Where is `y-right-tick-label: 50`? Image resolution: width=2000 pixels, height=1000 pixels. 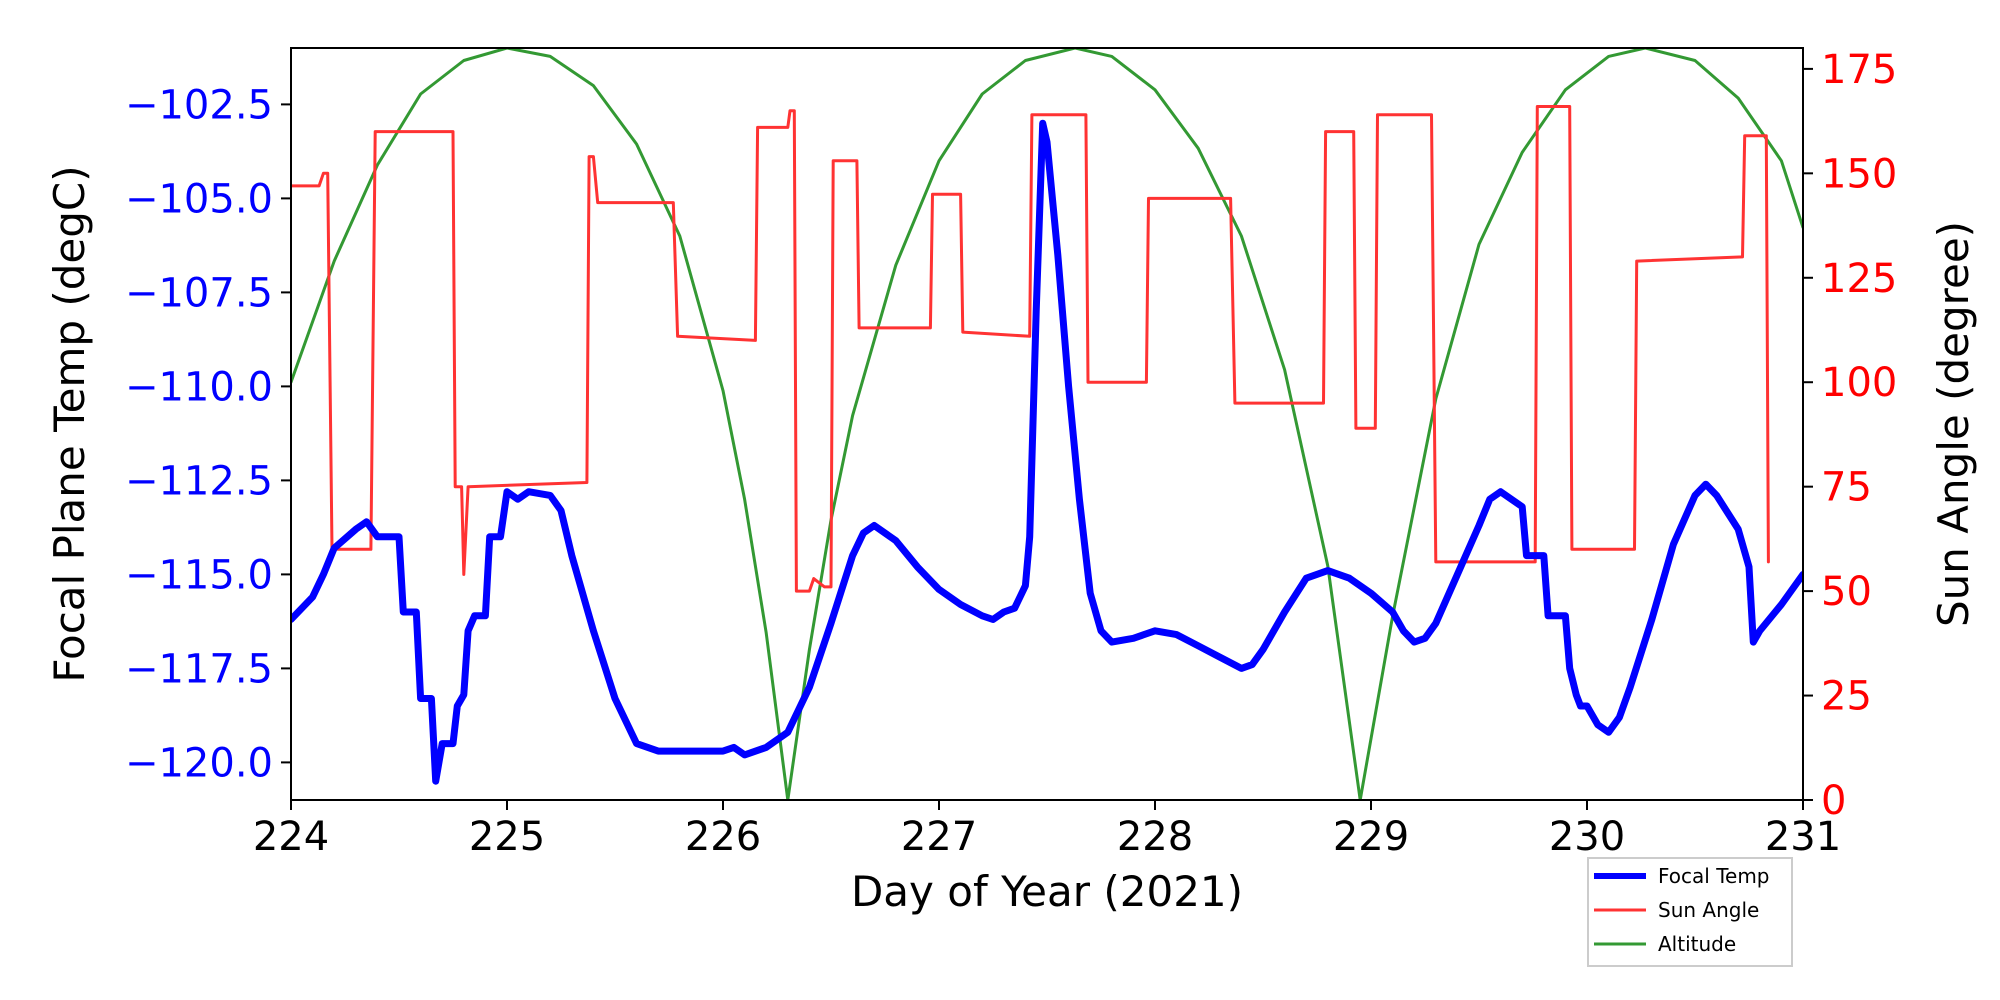 y-right-tick-label: 50 is located at coordinates (1846, 592).